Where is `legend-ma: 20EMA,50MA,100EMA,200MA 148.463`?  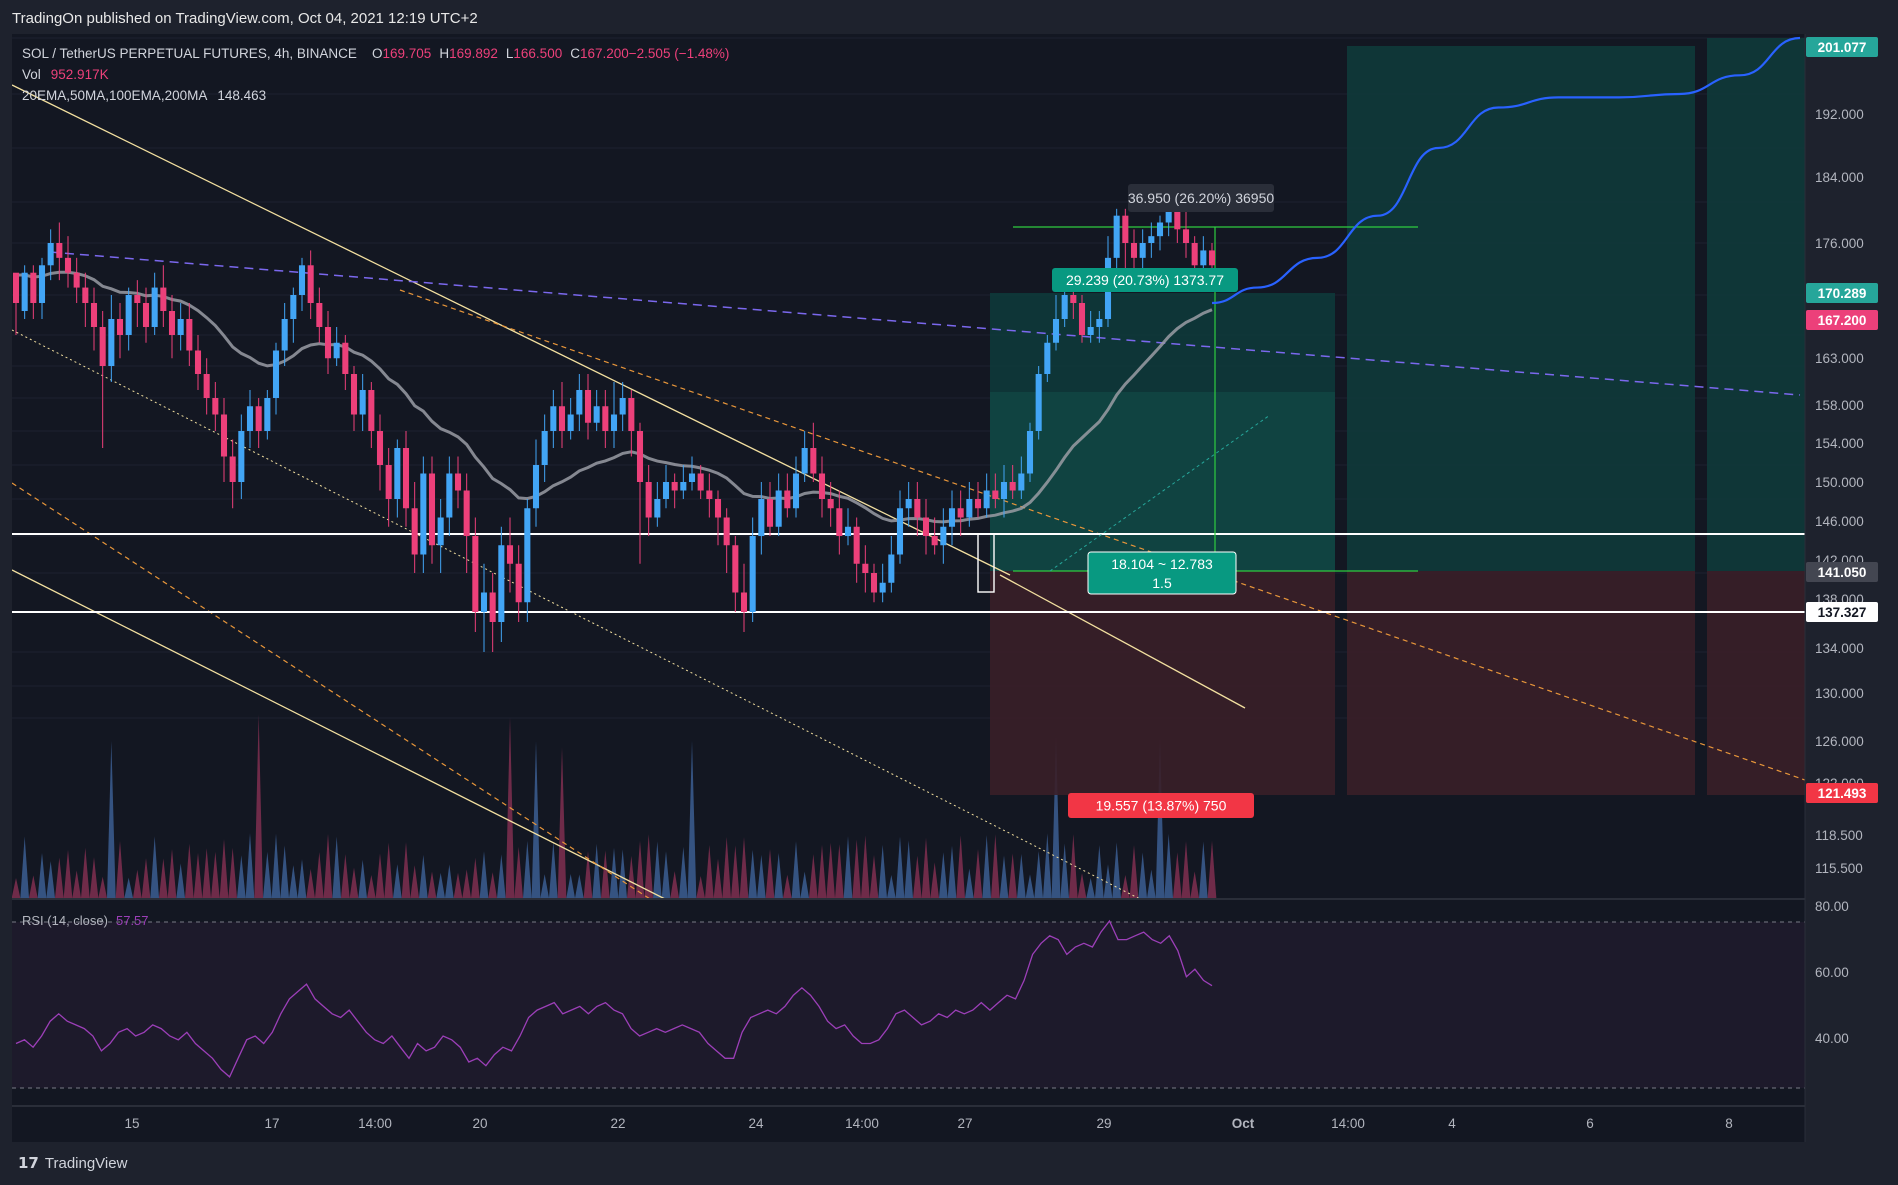
legend-ma: 20EMA,50MA,100EMA,200MA 148.463 is located at coordinates (144, 95).